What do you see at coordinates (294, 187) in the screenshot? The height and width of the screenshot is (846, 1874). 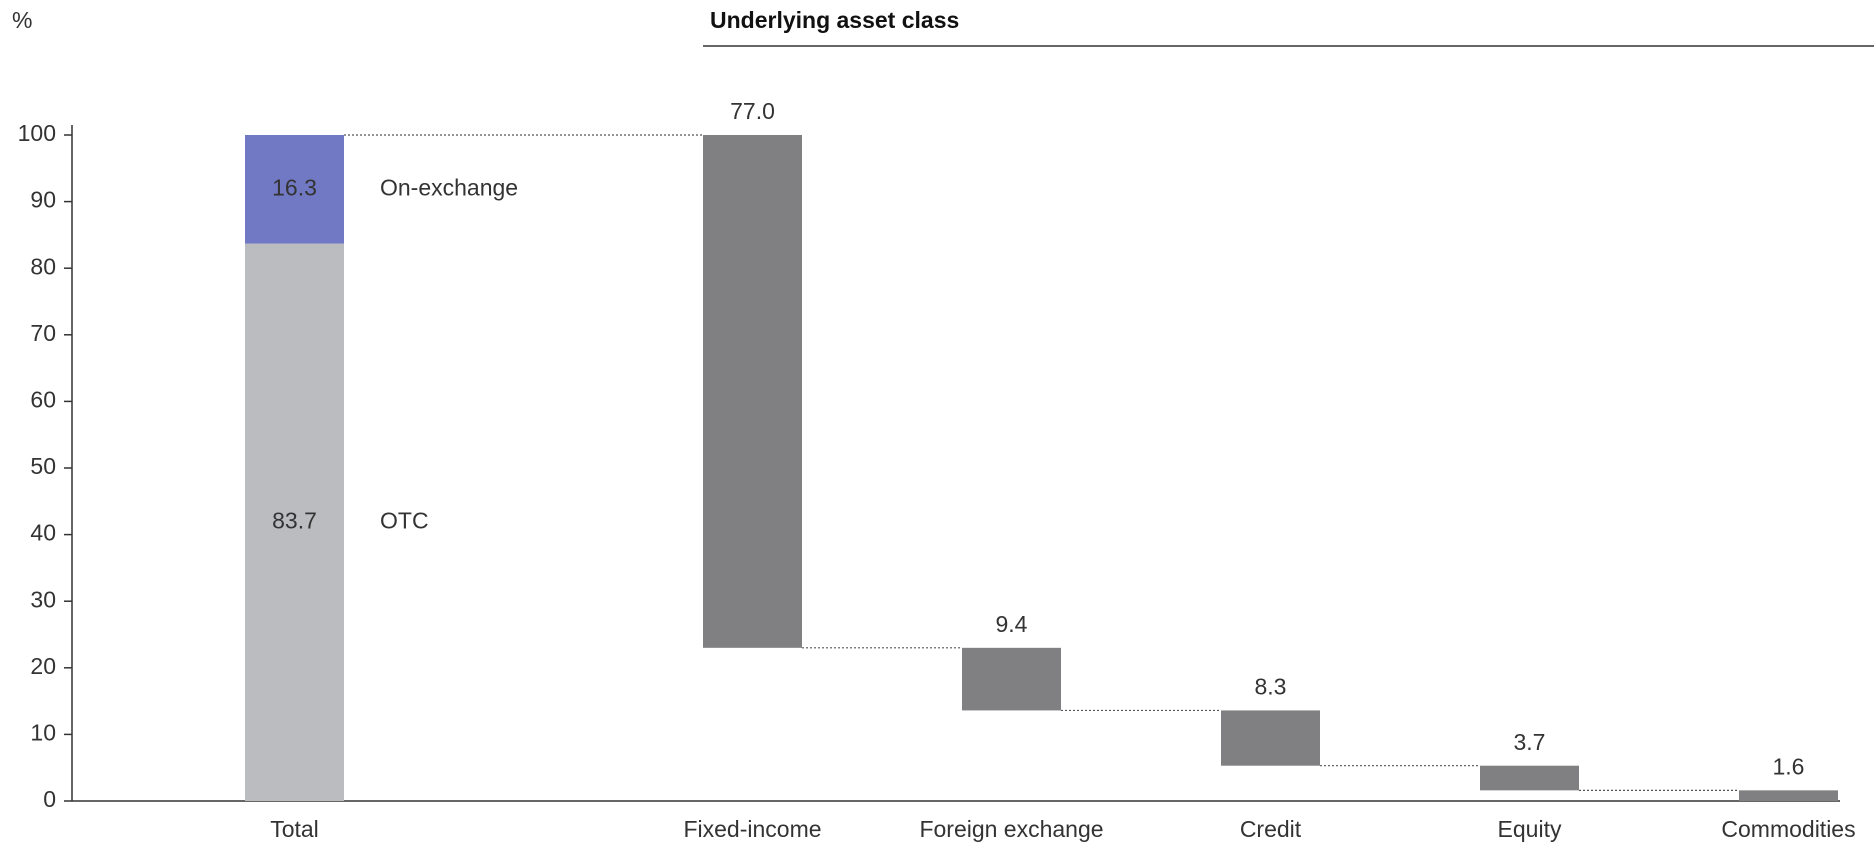 I see `segment-label: 16.3` at bounding box center [294, 187].